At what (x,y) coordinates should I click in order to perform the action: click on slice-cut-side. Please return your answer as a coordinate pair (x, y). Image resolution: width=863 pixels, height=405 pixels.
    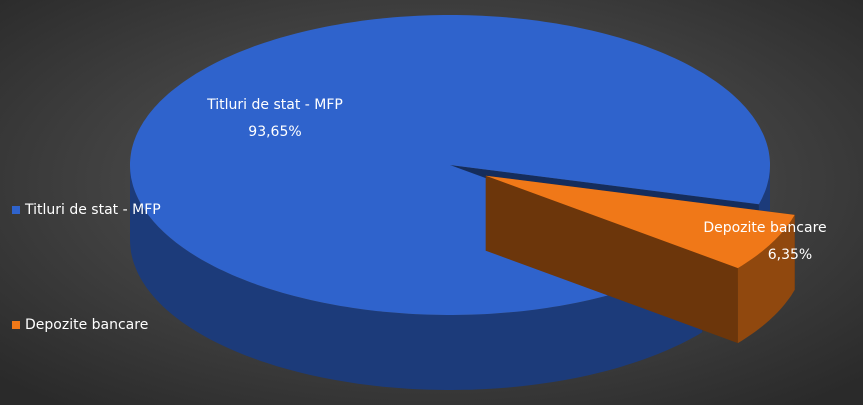
    Looking at the image, I should click on (611, 259).